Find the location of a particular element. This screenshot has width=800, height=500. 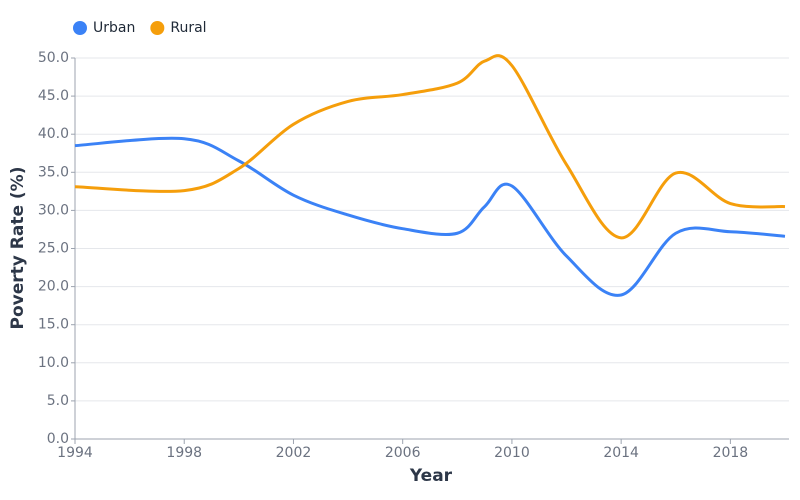

legend-label: Rural is located at coordinates (188, 28).